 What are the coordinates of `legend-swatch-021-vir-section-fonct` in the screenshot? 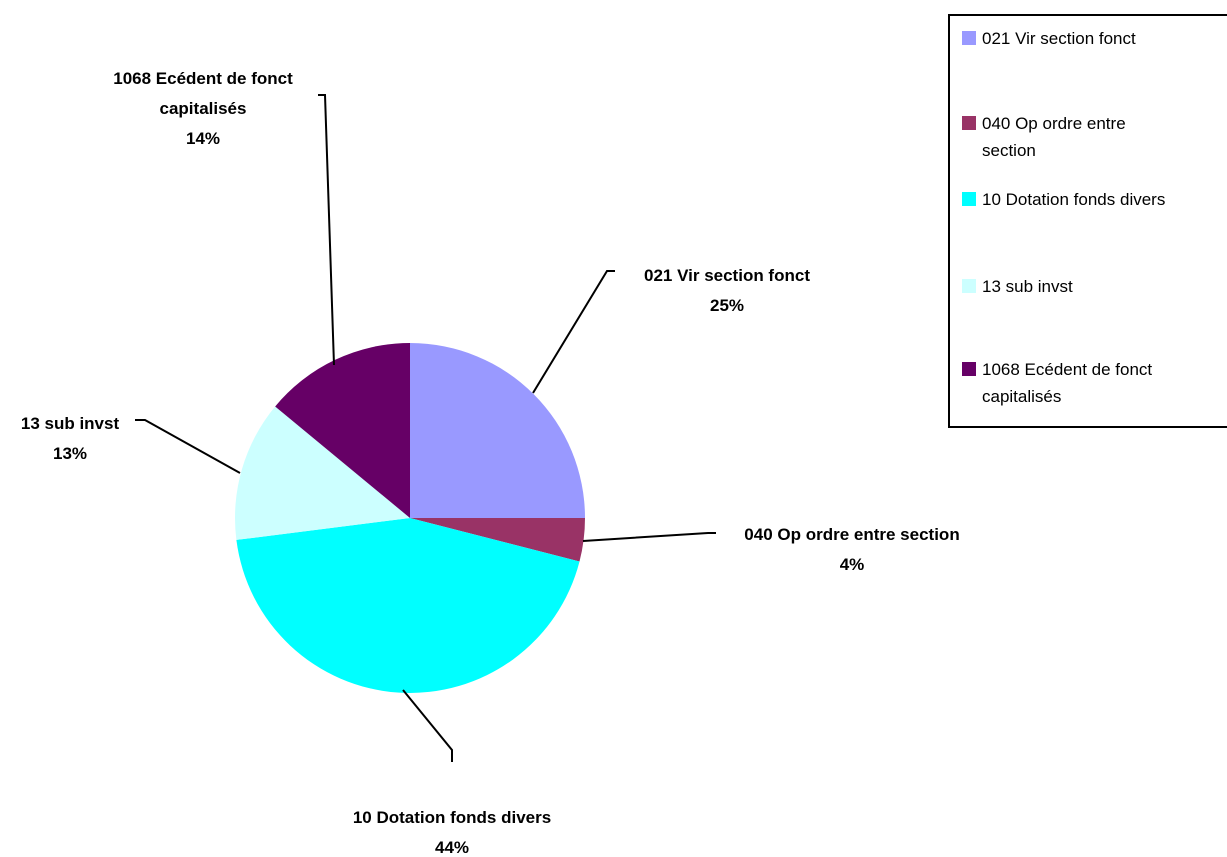 It's located at (969, 38).